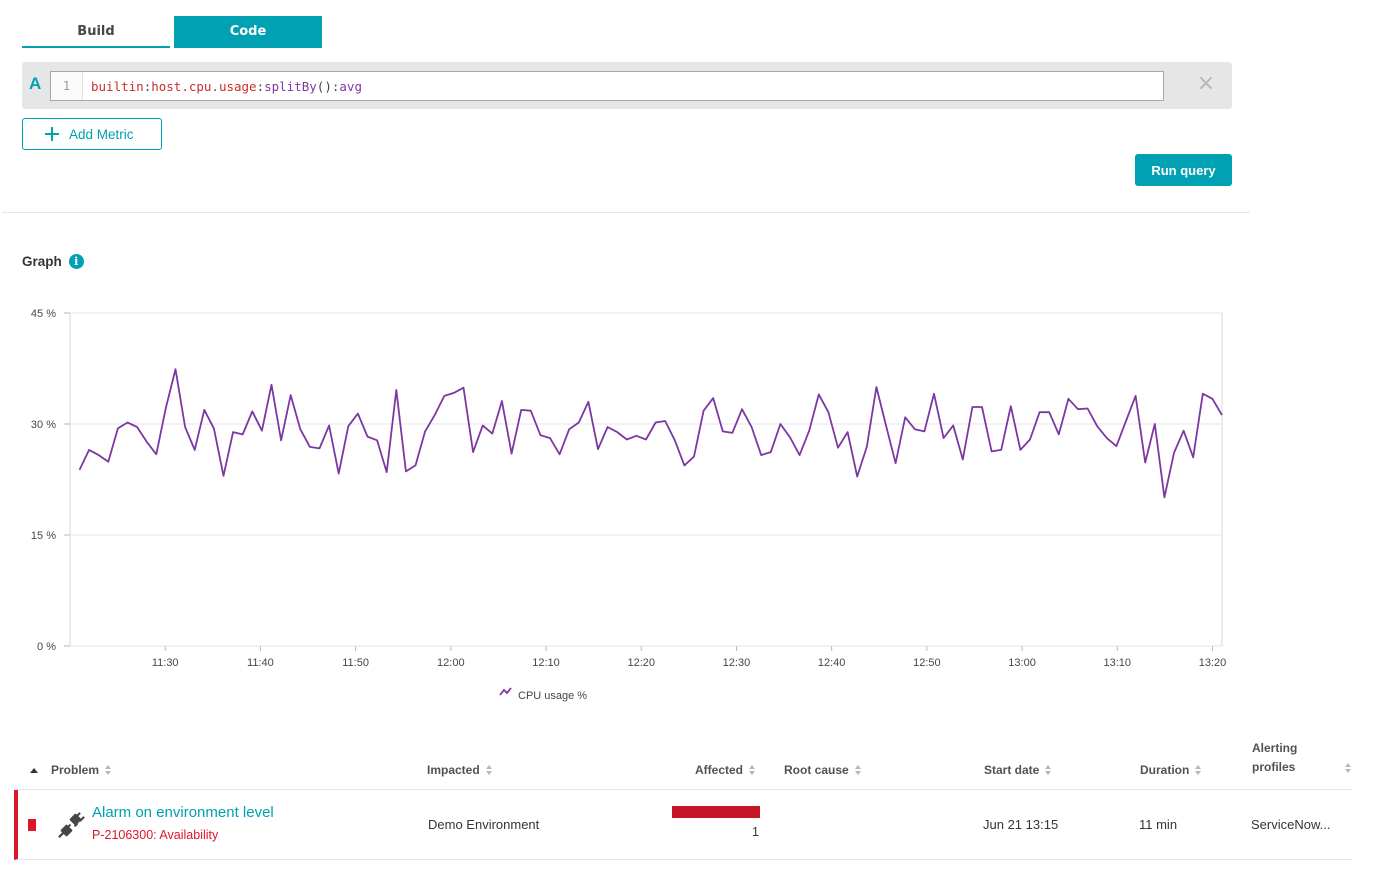  Describe the element at coordinates (626, 212) in the screenshot. I see `section-divider` at that location.